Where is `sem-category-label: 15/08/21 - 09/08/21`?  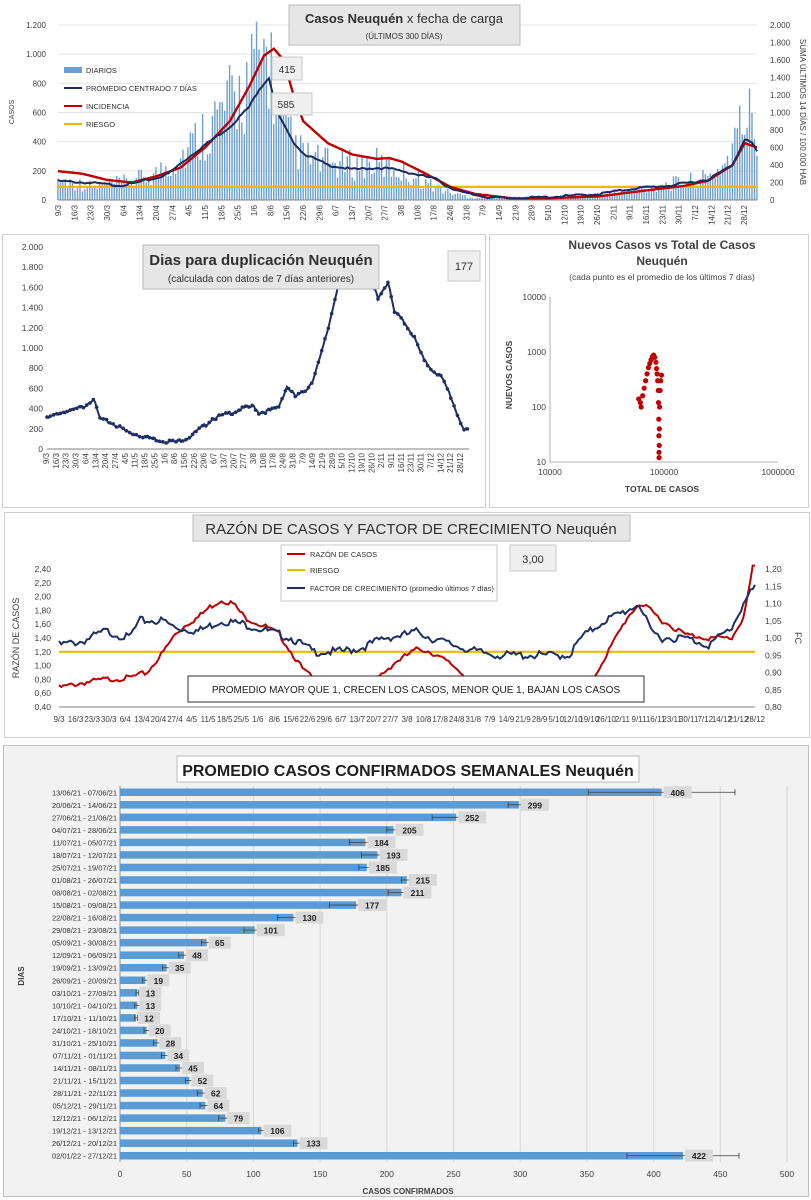 sem-category-label: 15/08/21 - 09/08/21 is located at coordinates (84, 905).